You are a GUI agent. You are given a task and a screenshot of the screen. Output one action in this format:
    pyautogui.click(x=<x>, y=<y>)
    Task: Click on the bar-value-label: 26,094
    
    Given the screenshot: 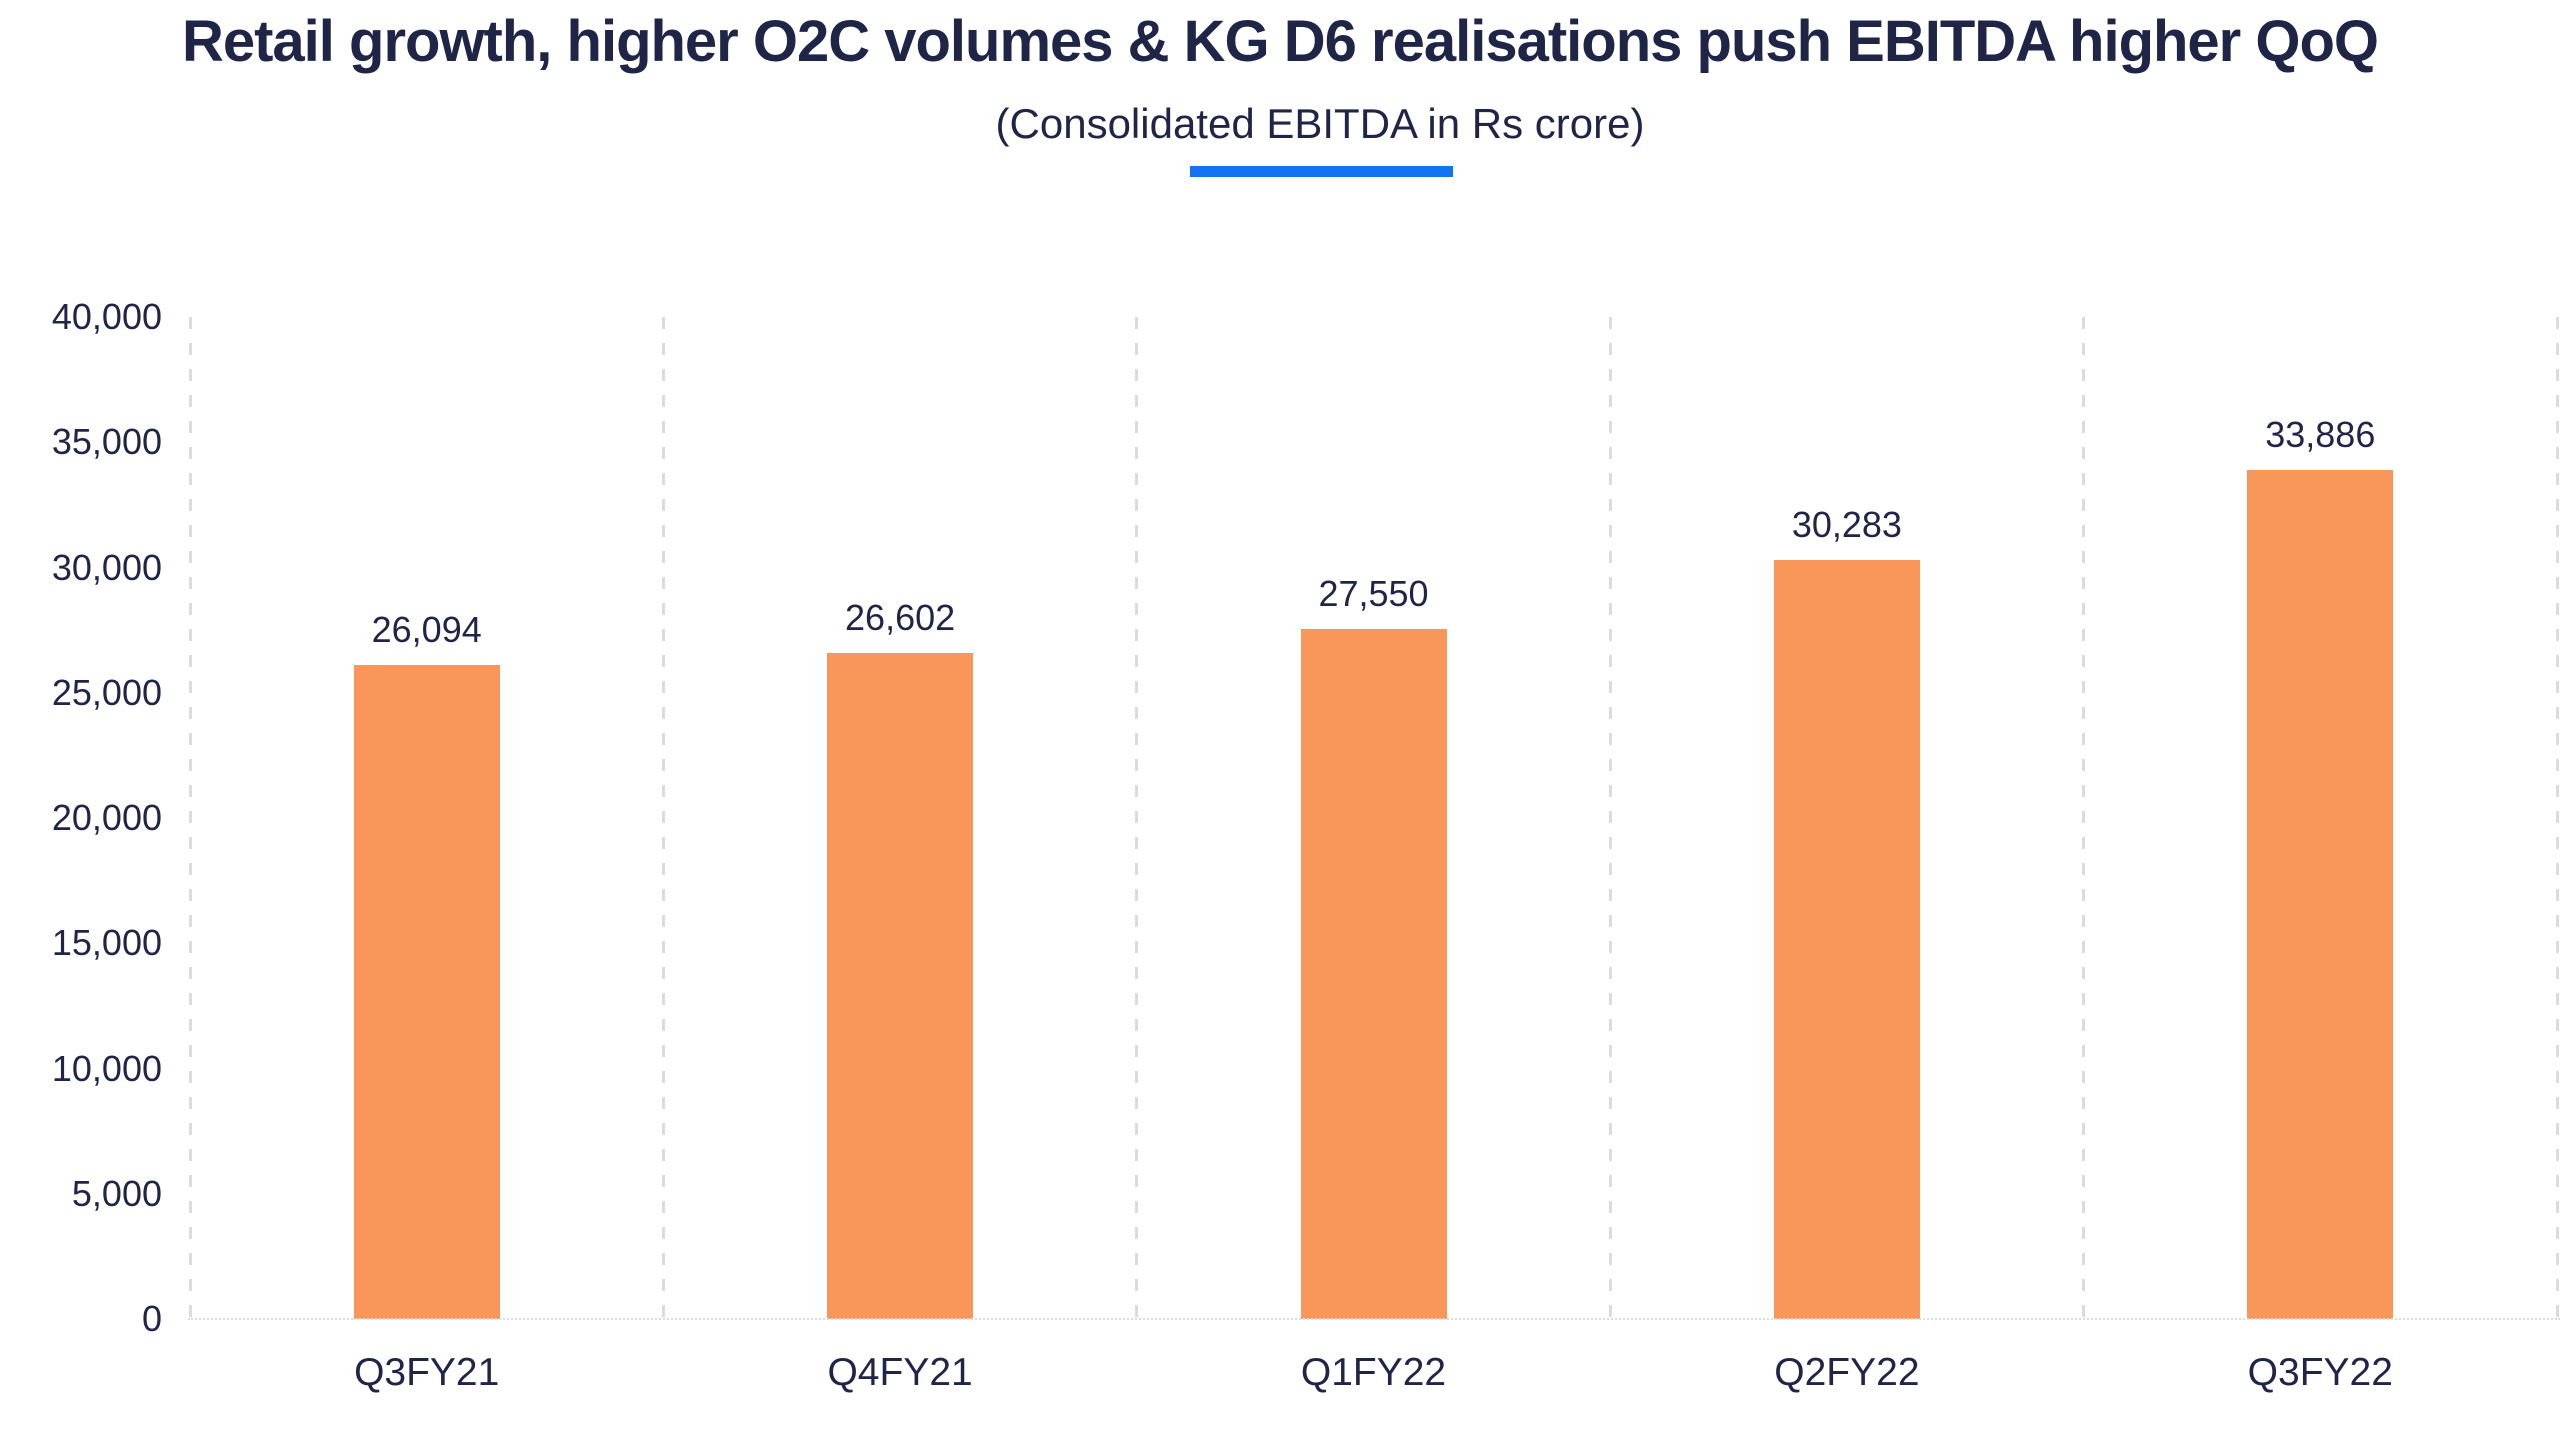 What is the action you would take?
    pyautogui.click(x=426, y=630)
    